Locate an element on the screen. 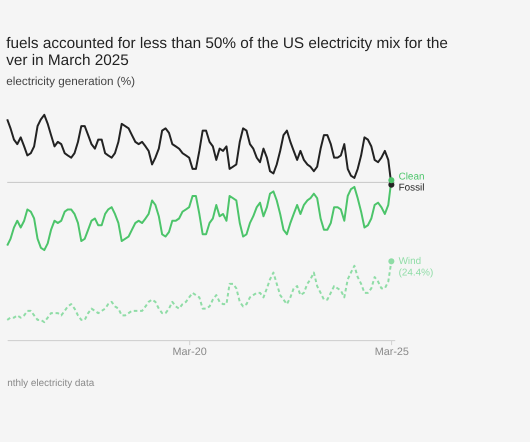 The image size is (530, 442). series-label: Wind (24.4%) is located at coordinates (416, 267).